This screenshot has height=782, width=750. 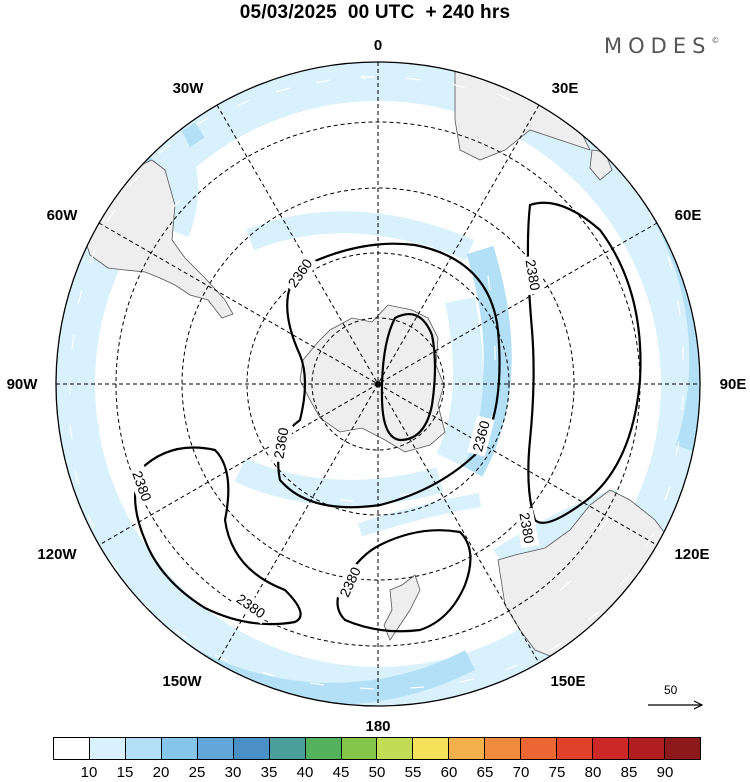 What do you see at coordinates (557, 772) in the screenshot?
I see `colorbar-tick-label: 75` at bounding box center [557, 772].